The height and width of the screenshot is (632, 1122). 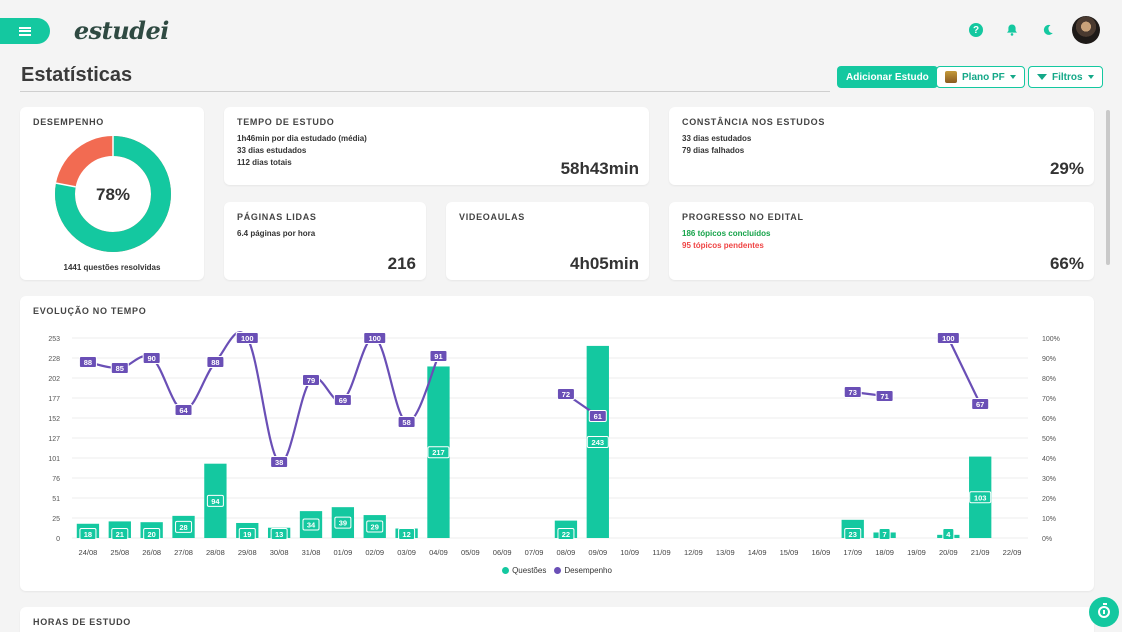 What do you see at coordinates (887, 77) in the screenshot?
I see `add-study-button: Adicionar Estudo` at bounding box center [887, 77].